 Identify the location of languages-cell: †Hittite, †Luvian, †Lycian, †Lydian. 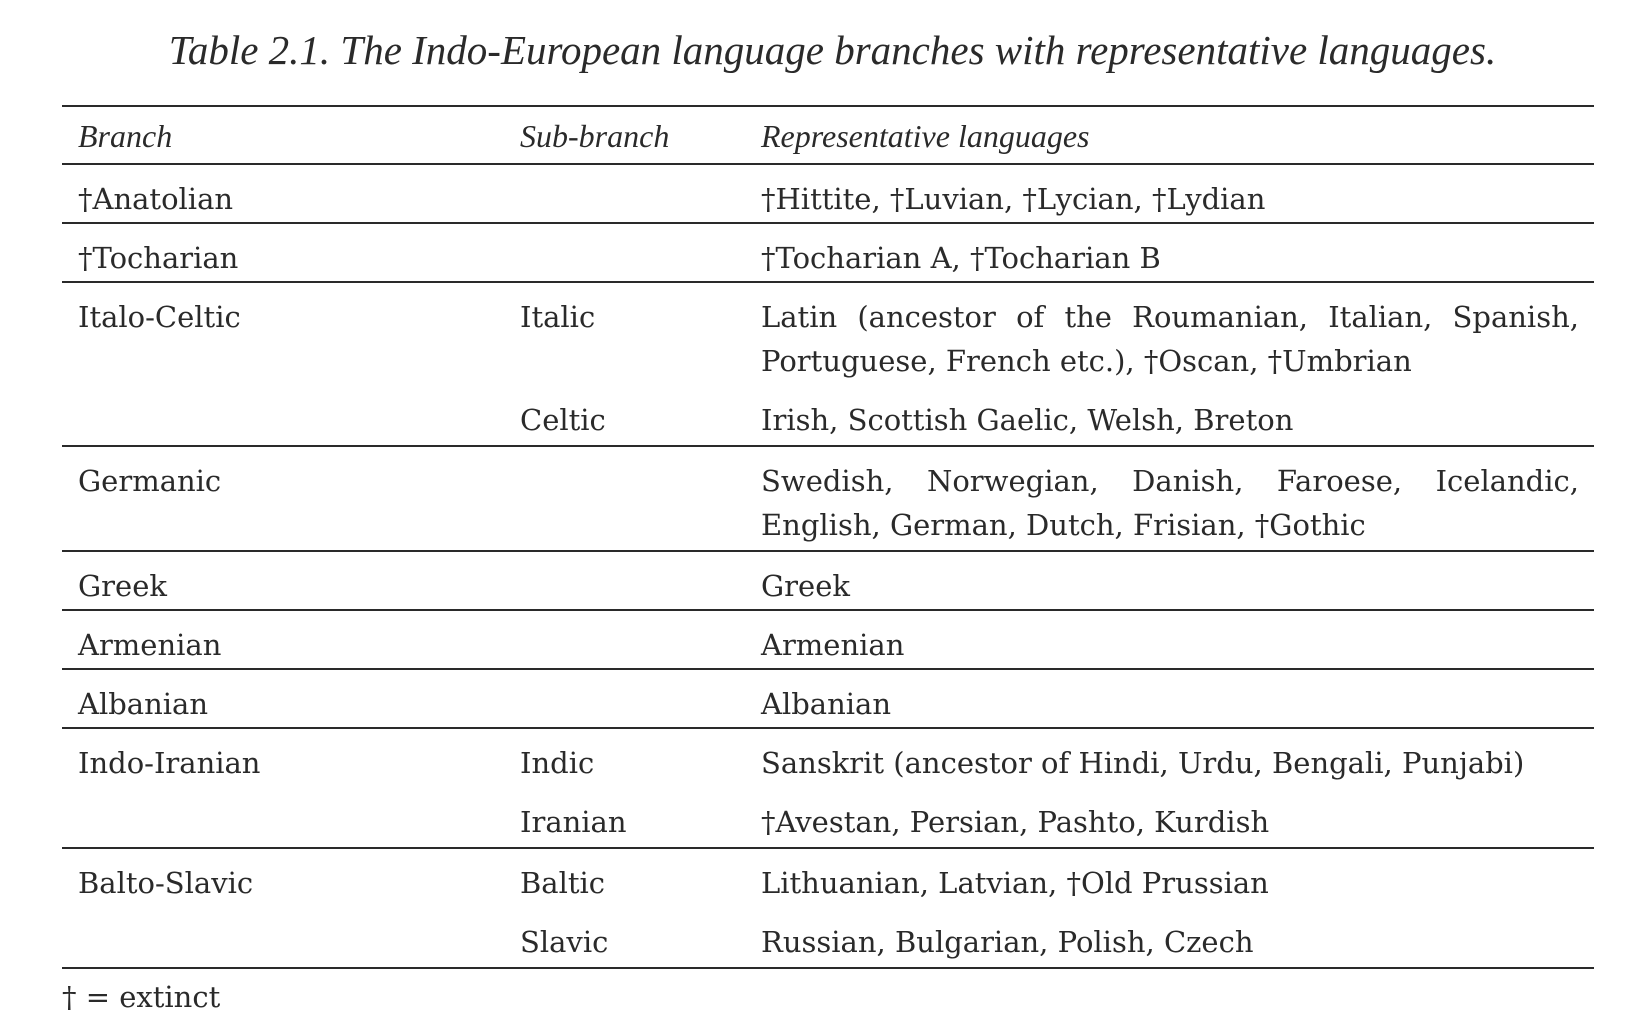
(1013, 199).